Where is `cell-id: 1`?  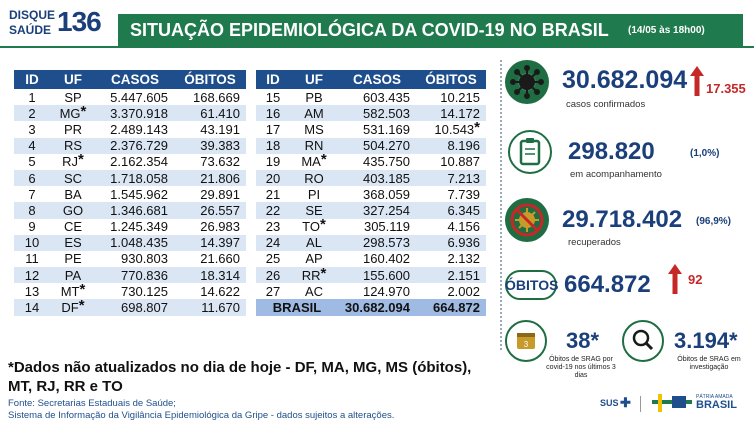
cell-id: 1 is located at coordinates (32, 97).